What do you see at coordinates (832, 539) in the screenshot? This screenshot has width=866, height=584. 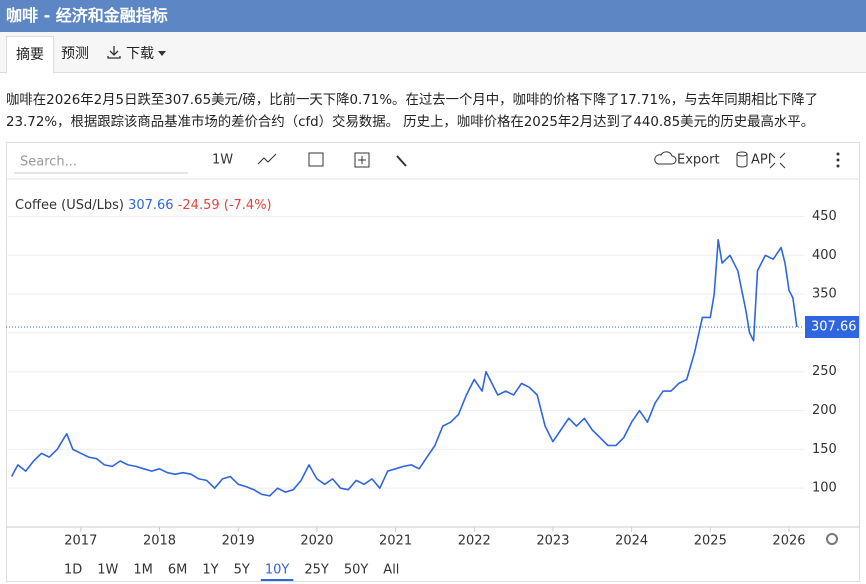 I see `settings-icon` at bounding box center [832, 539].